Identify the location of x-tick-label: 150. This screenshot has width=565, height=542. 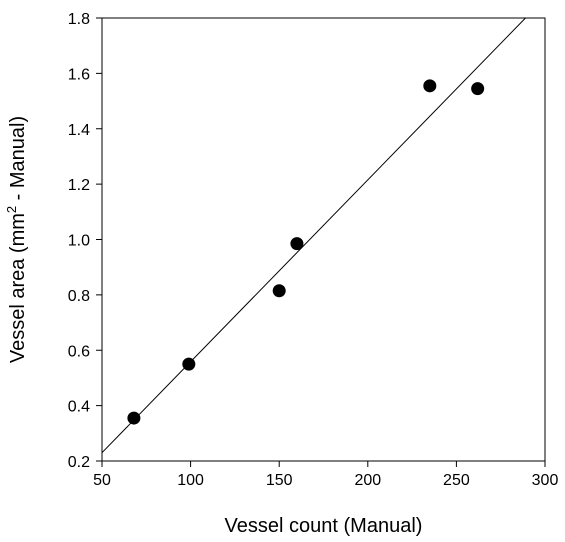
(279, 480).